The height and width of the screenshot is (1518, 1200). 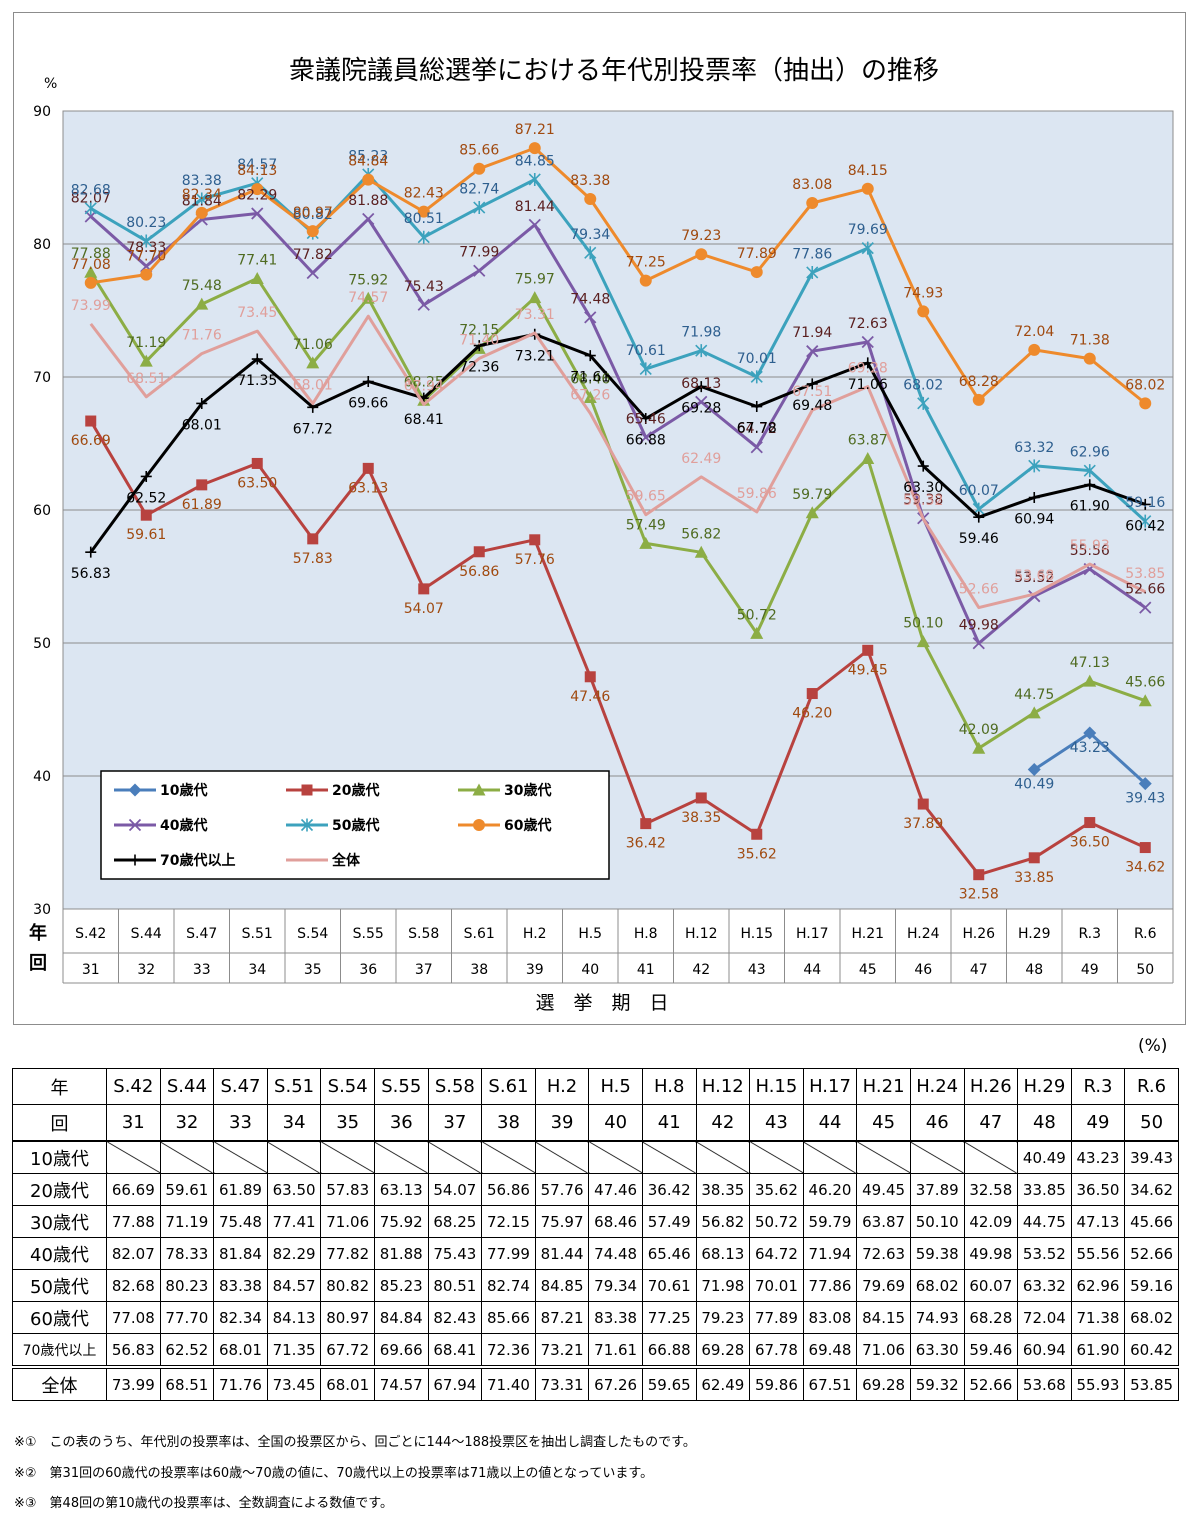 I want to click on table-cell: 60.94, so click(x=1044, y=1350).